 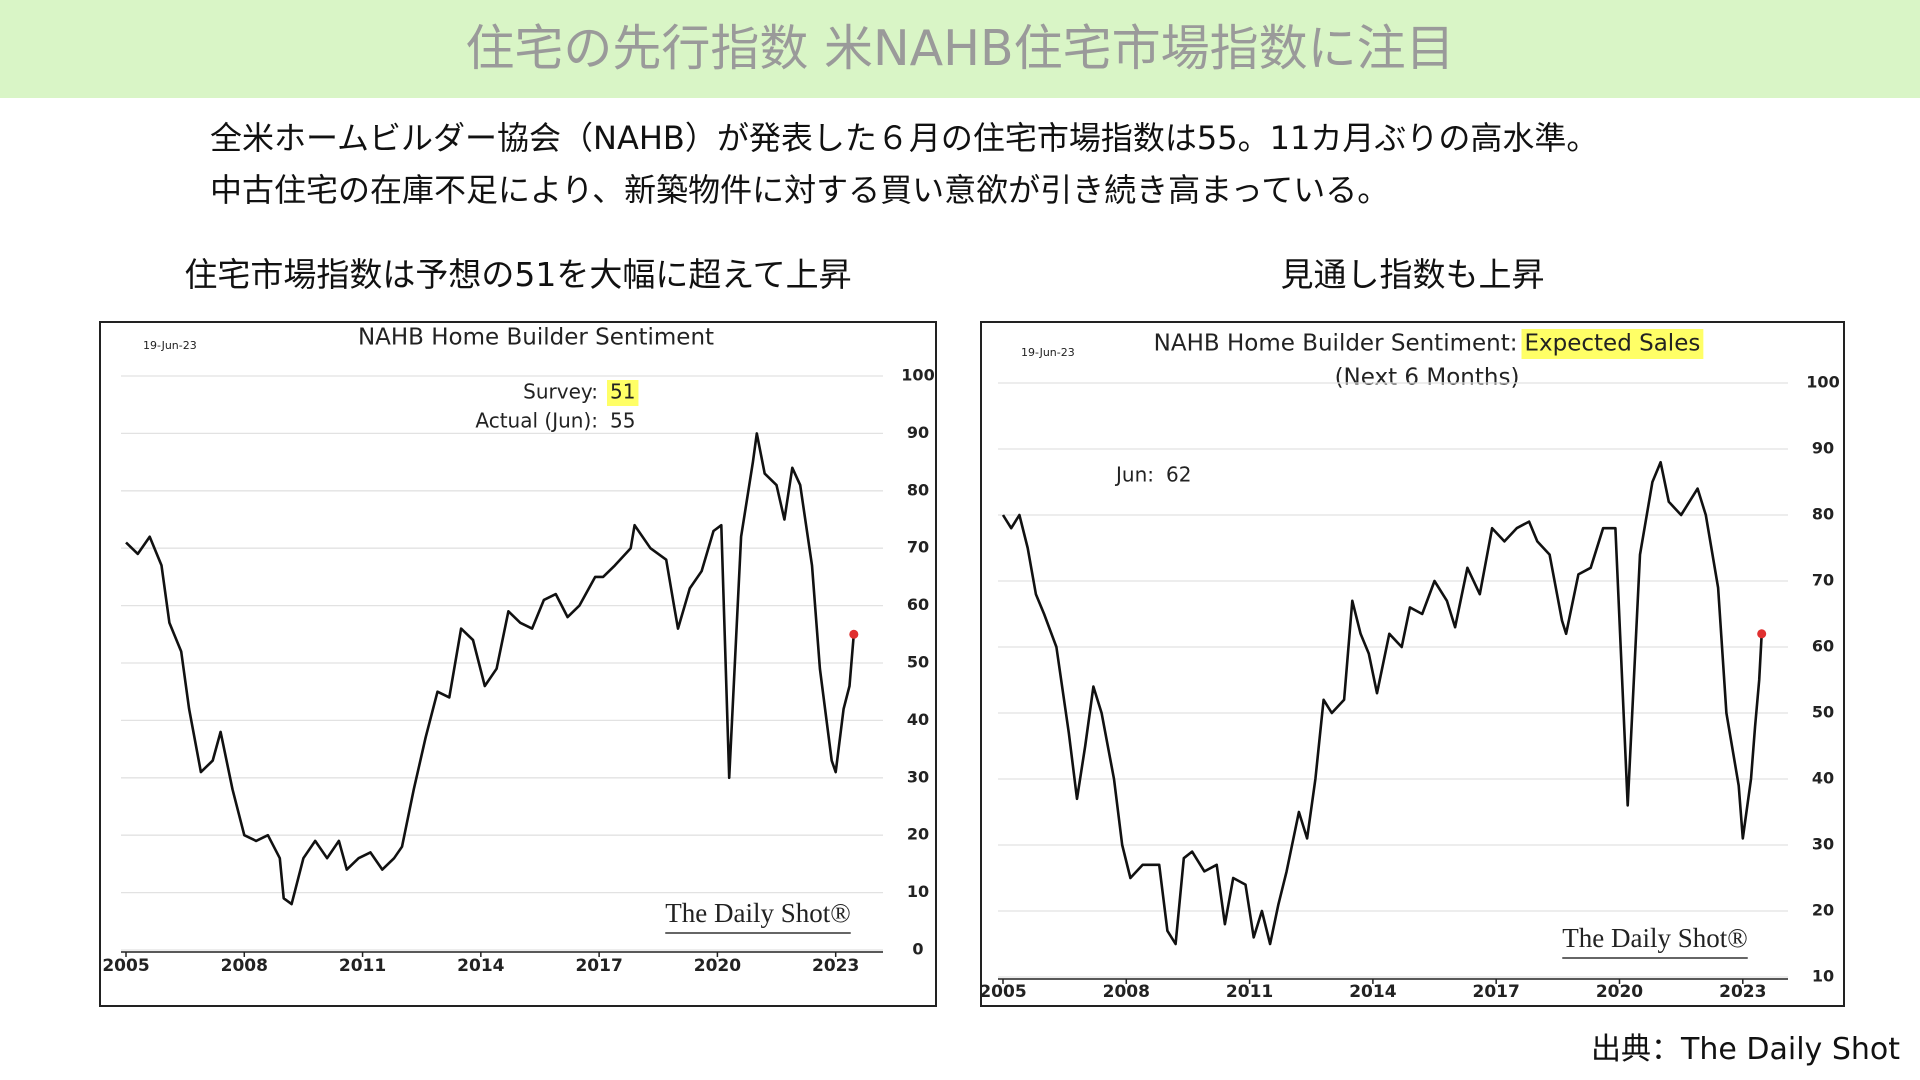 I want to click on annotation-label: Jun:, so click(x=1134, y=475).